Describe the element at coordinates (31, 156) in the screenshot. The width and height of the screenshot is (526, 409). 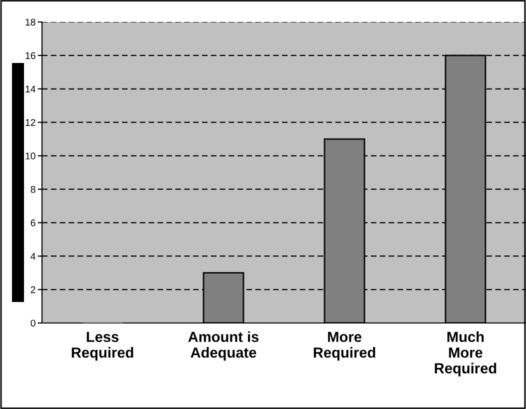
I see `y-tick-label: 10` at that location.